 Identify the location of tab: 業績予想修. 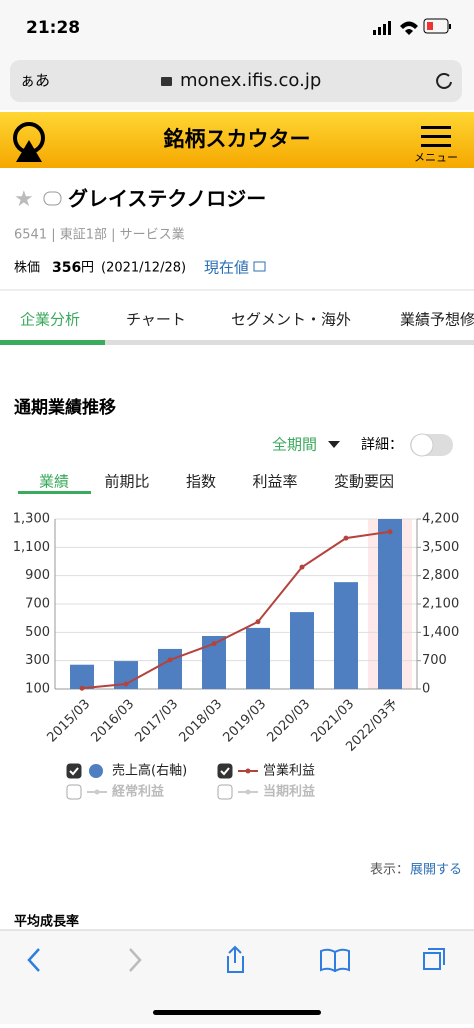
(437, 320).